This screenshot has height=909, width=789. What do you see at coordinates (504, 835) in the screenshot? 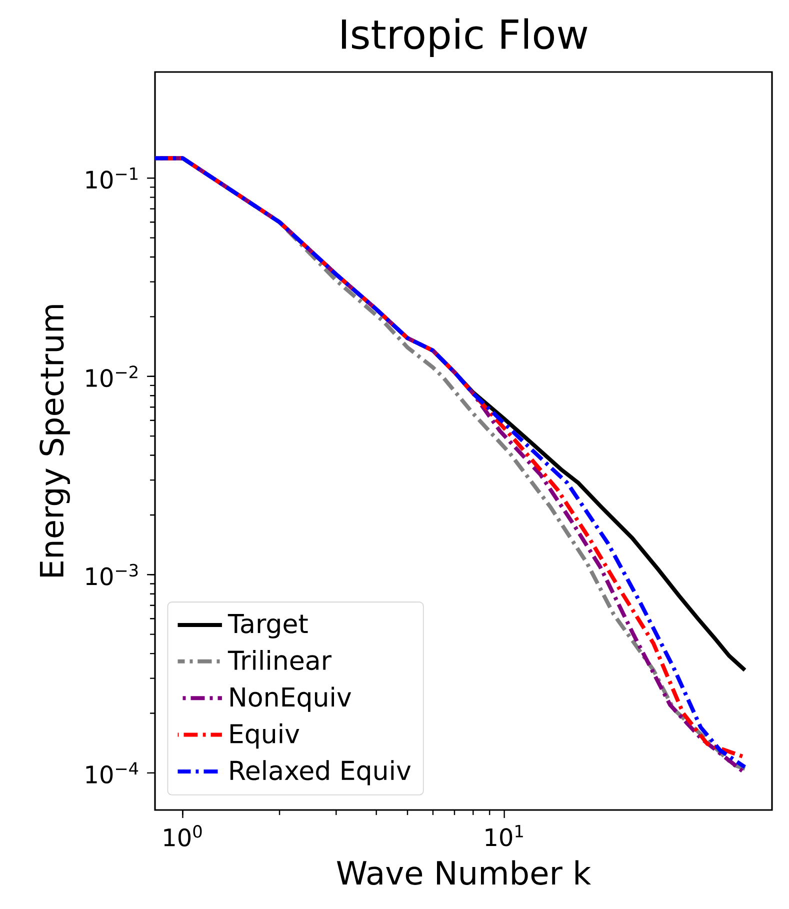
I see `x-tick-label: 10$^{1}$` at bounding box center [504, 835].